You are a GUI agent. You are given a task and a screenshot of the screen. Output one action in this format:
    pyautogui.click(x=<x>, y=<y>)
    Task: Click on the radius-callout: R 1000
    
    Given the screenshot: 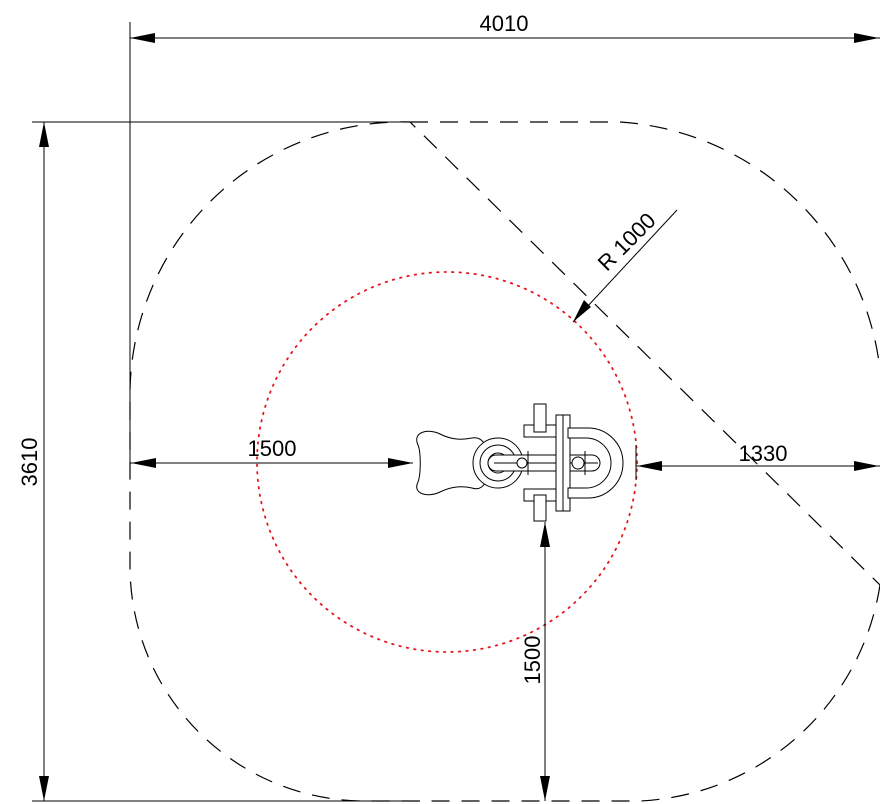 What is the action you would take?
    pyautogui.click(x=625, y=265)
    